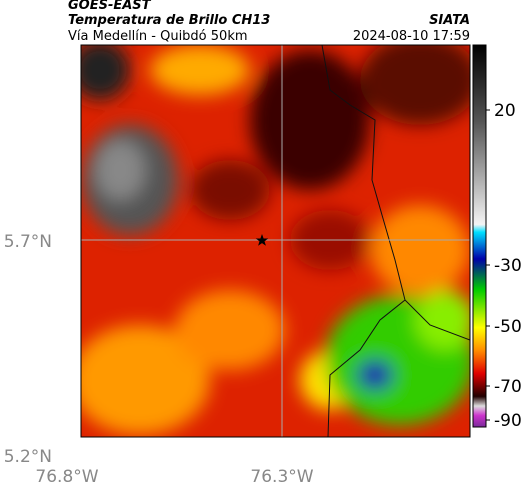 Image resolution: width=526 pixels, height=491 pixels. What do you see at coordinates (508, 327) in the screenshot?
I see `colorbar-tick-label: -50` at bounding box center [508, 327].